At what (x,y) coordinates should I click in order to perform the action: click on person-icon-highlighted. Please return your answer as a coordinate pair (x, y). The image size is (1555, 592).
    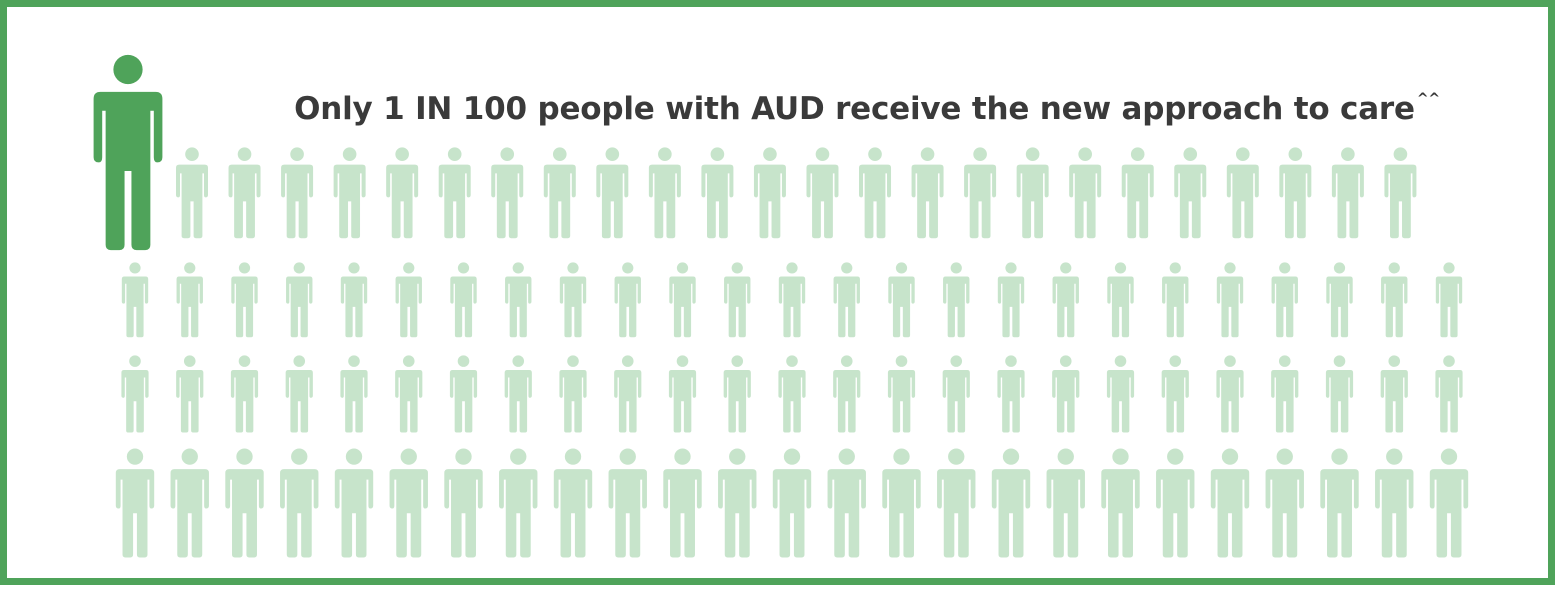
    Looking at the image, I should click on (128, 152).